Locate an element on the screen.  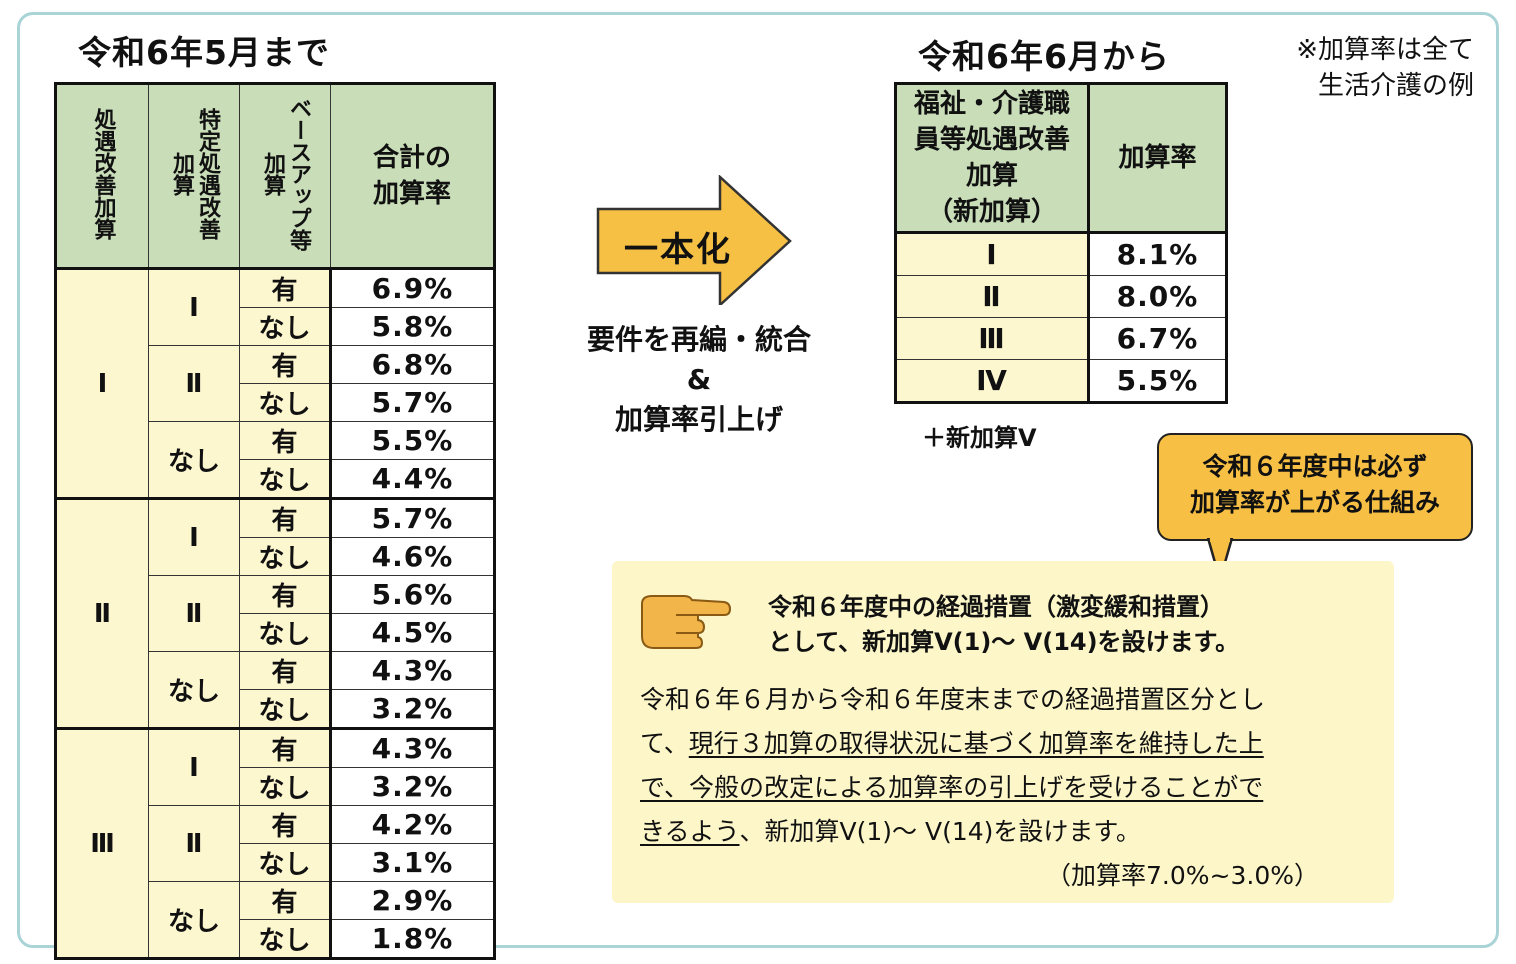
old-table-row: なし 4.4% is located at coordinates (275, 479).